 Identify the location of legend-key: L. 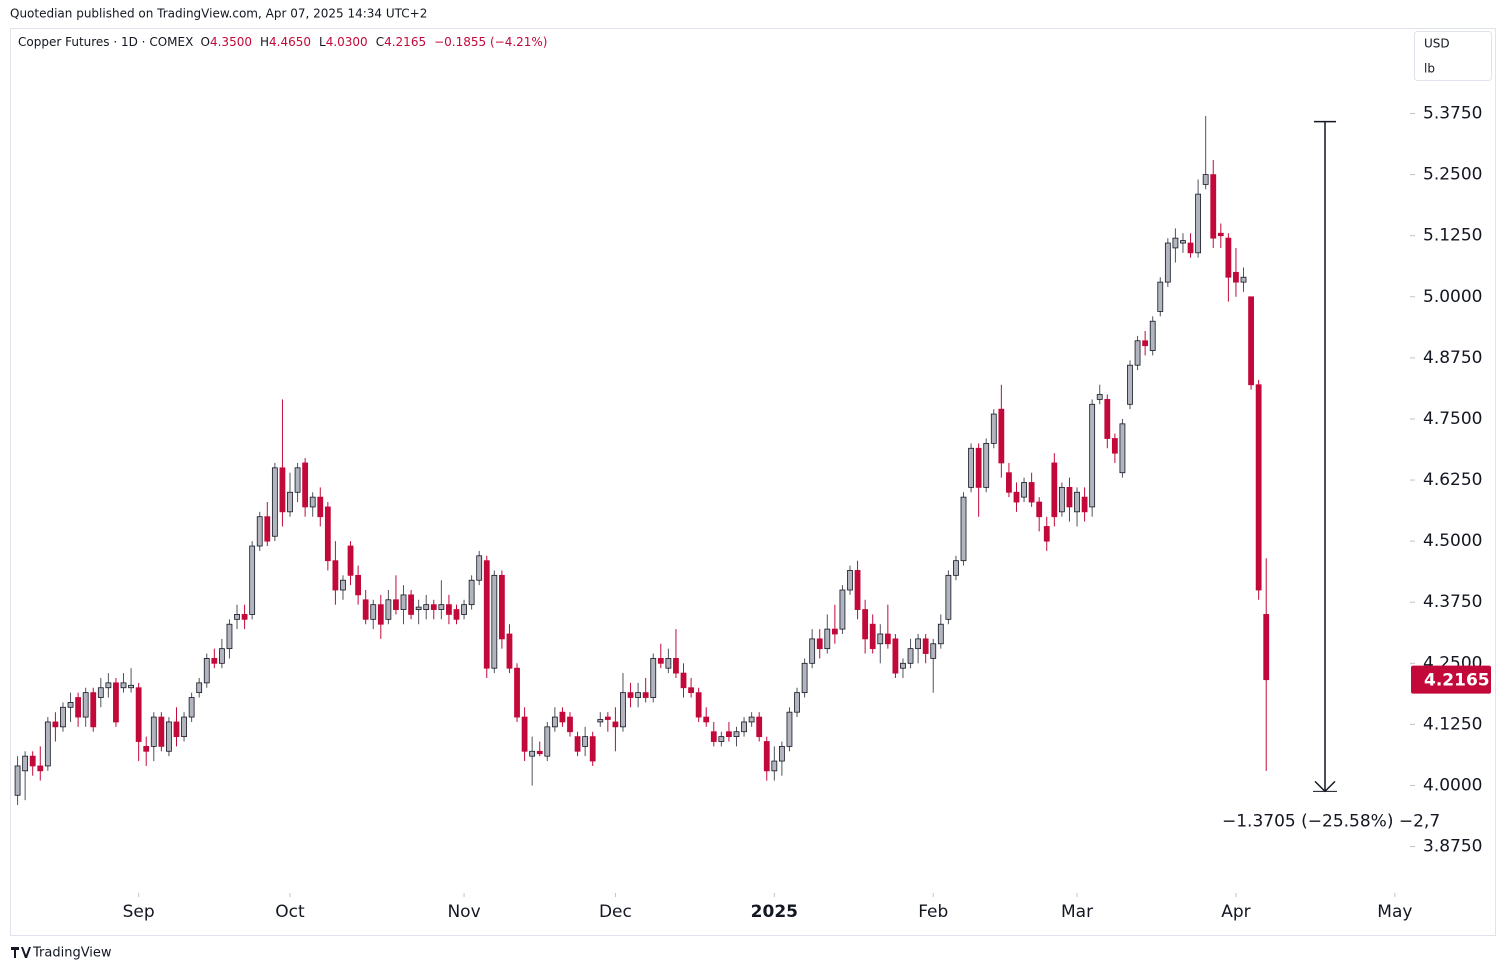
(322, 42).